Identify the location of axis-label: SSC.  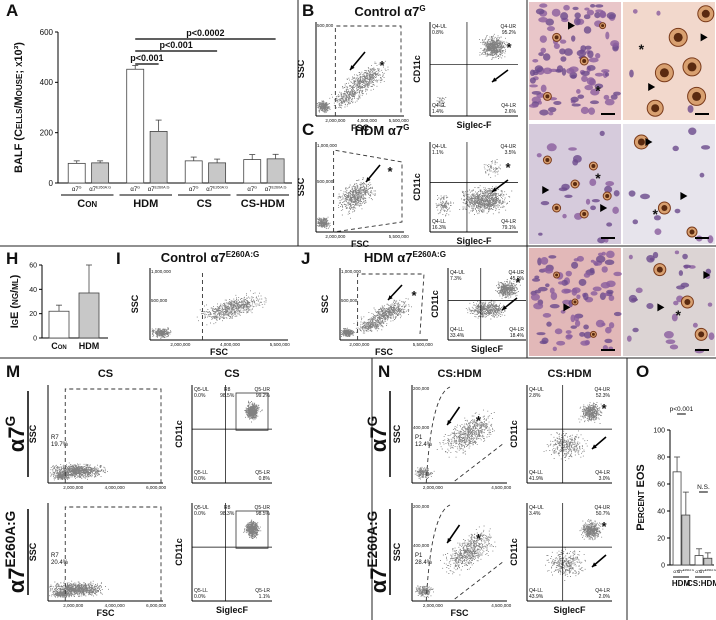
(325, 303).